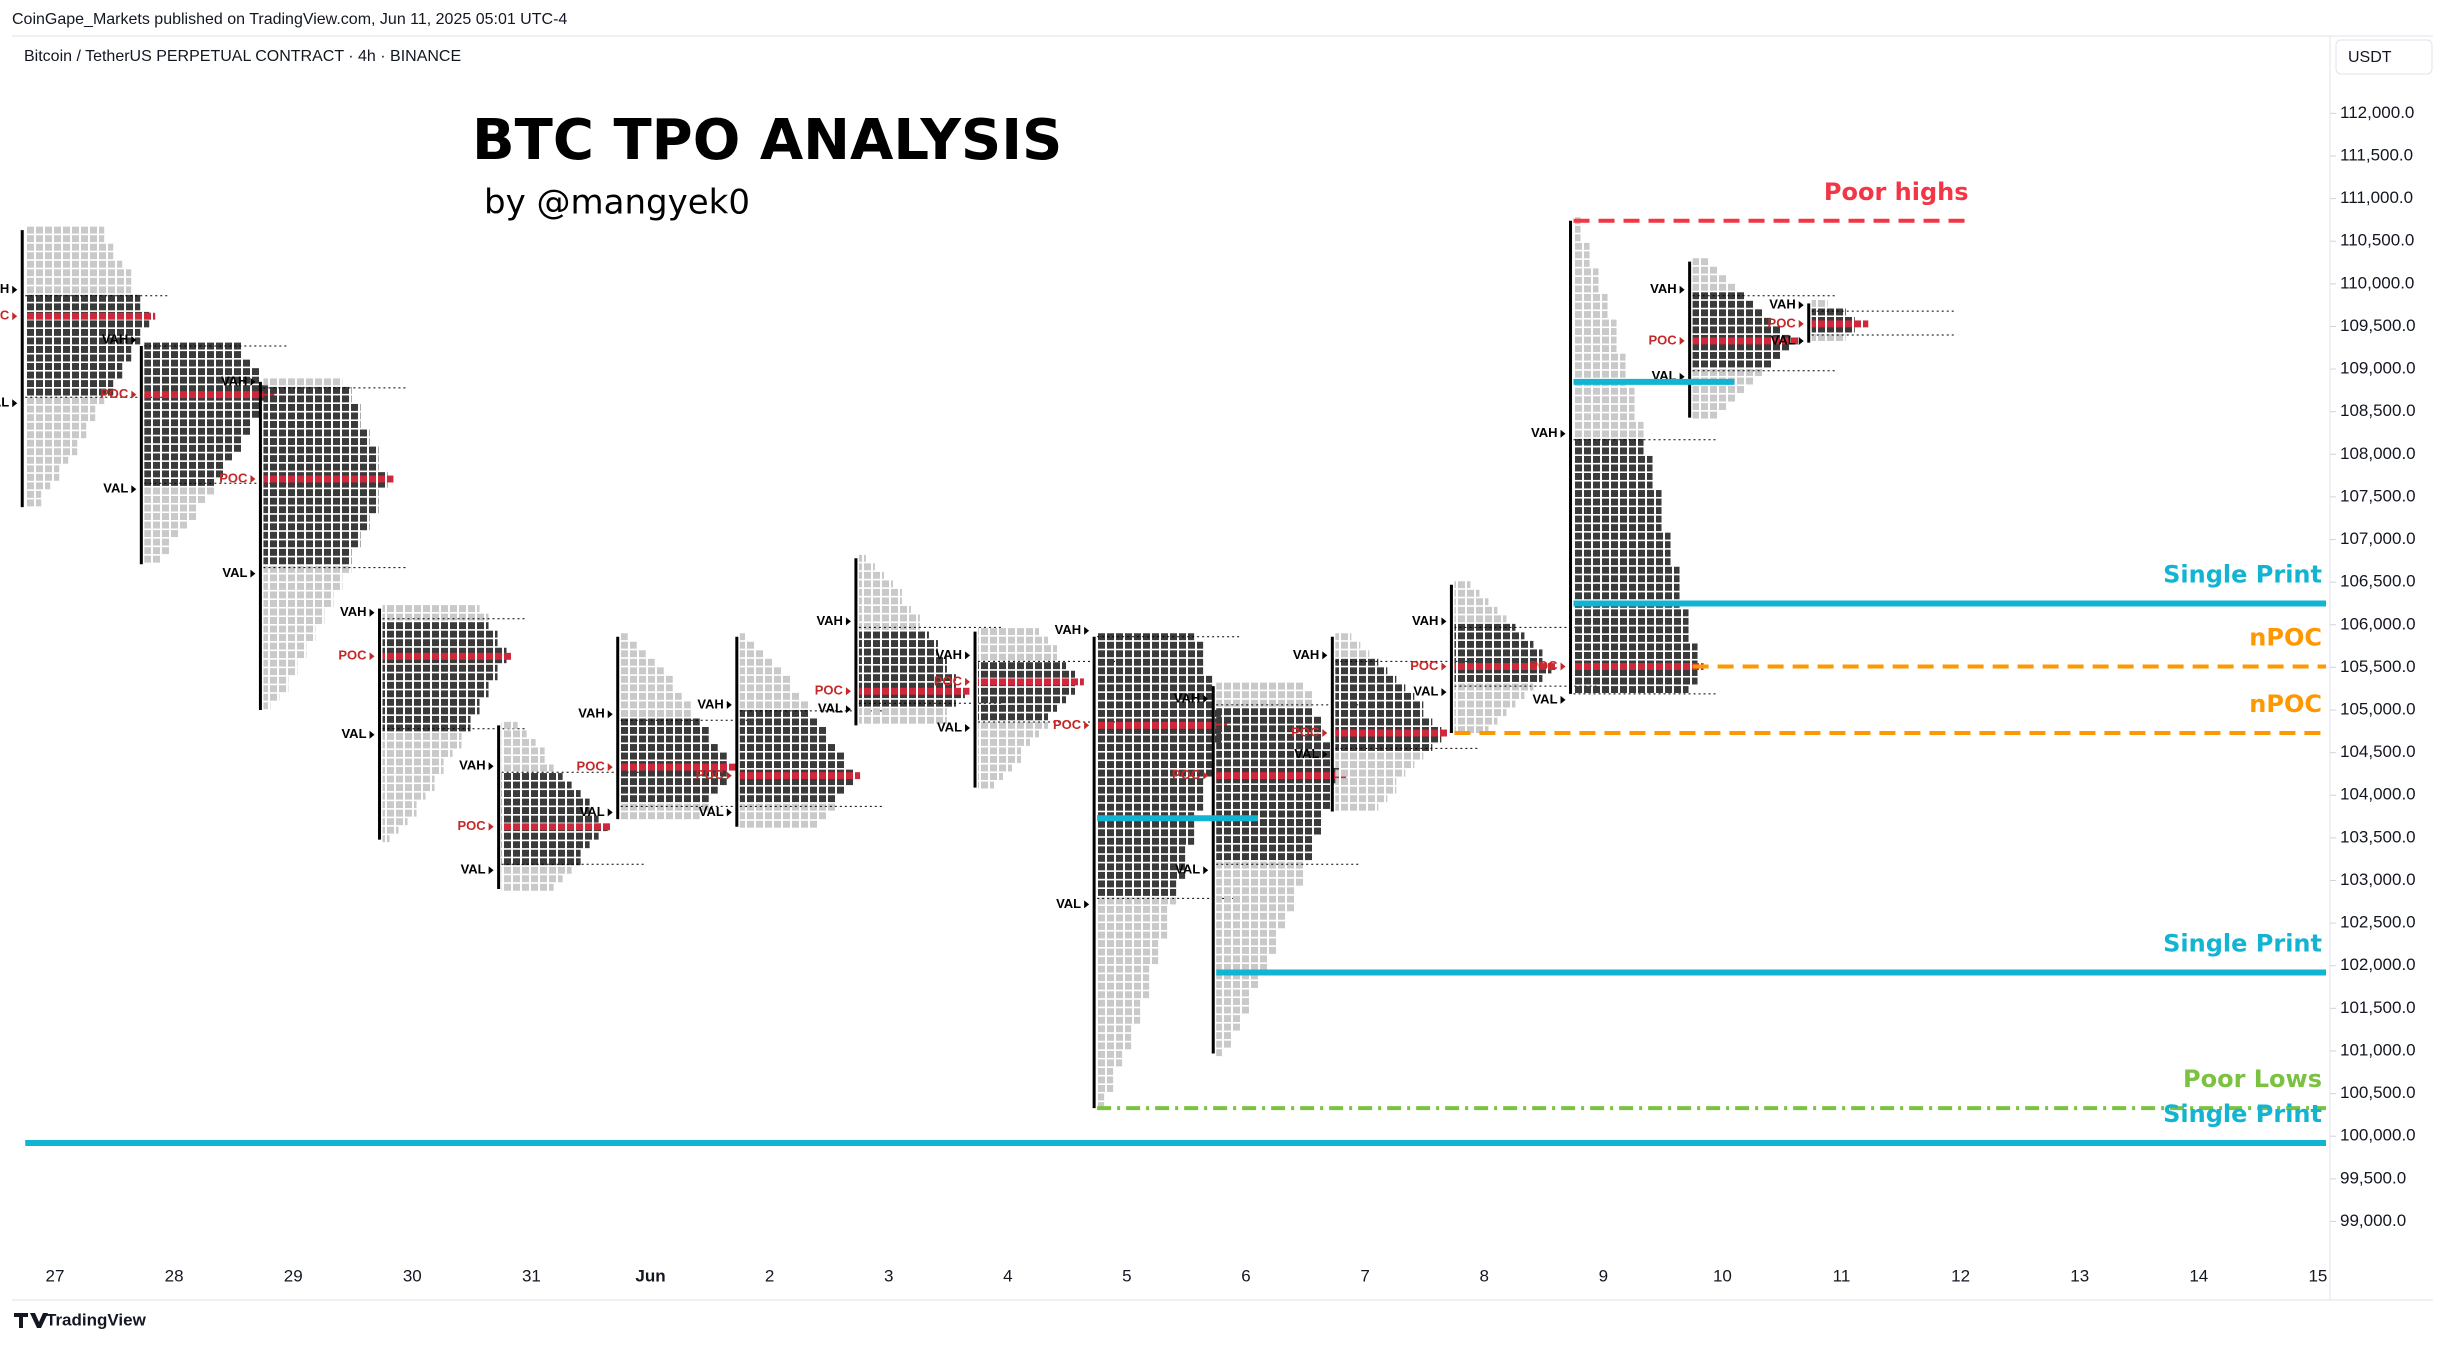 This screenshot has height=1348, width=2445. What do you see at coordinates (1960, 1275) in the screenshot?
I see `x-tick-label: 12` at bounding box center [1960, 1275].